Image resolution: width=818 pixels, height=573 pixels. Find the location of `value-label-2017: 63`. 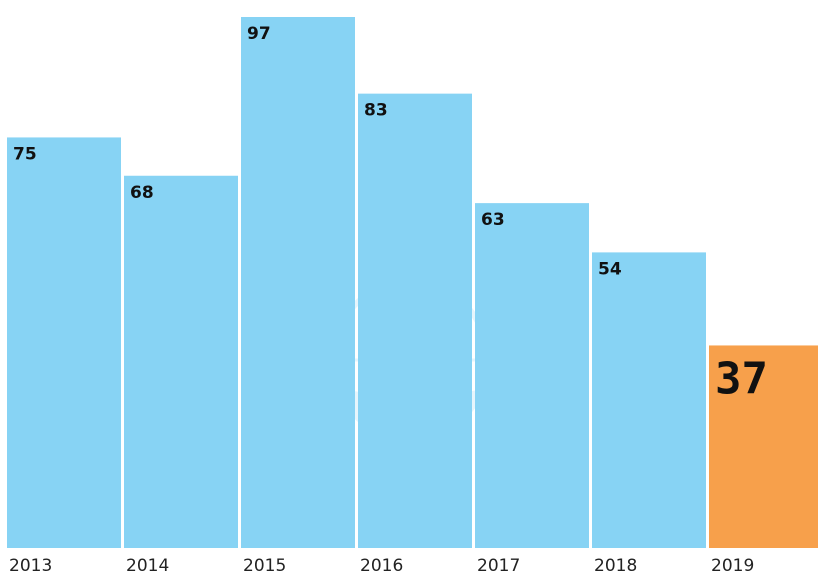

value-label-2017: 63 is located at coordinates (493, 220).